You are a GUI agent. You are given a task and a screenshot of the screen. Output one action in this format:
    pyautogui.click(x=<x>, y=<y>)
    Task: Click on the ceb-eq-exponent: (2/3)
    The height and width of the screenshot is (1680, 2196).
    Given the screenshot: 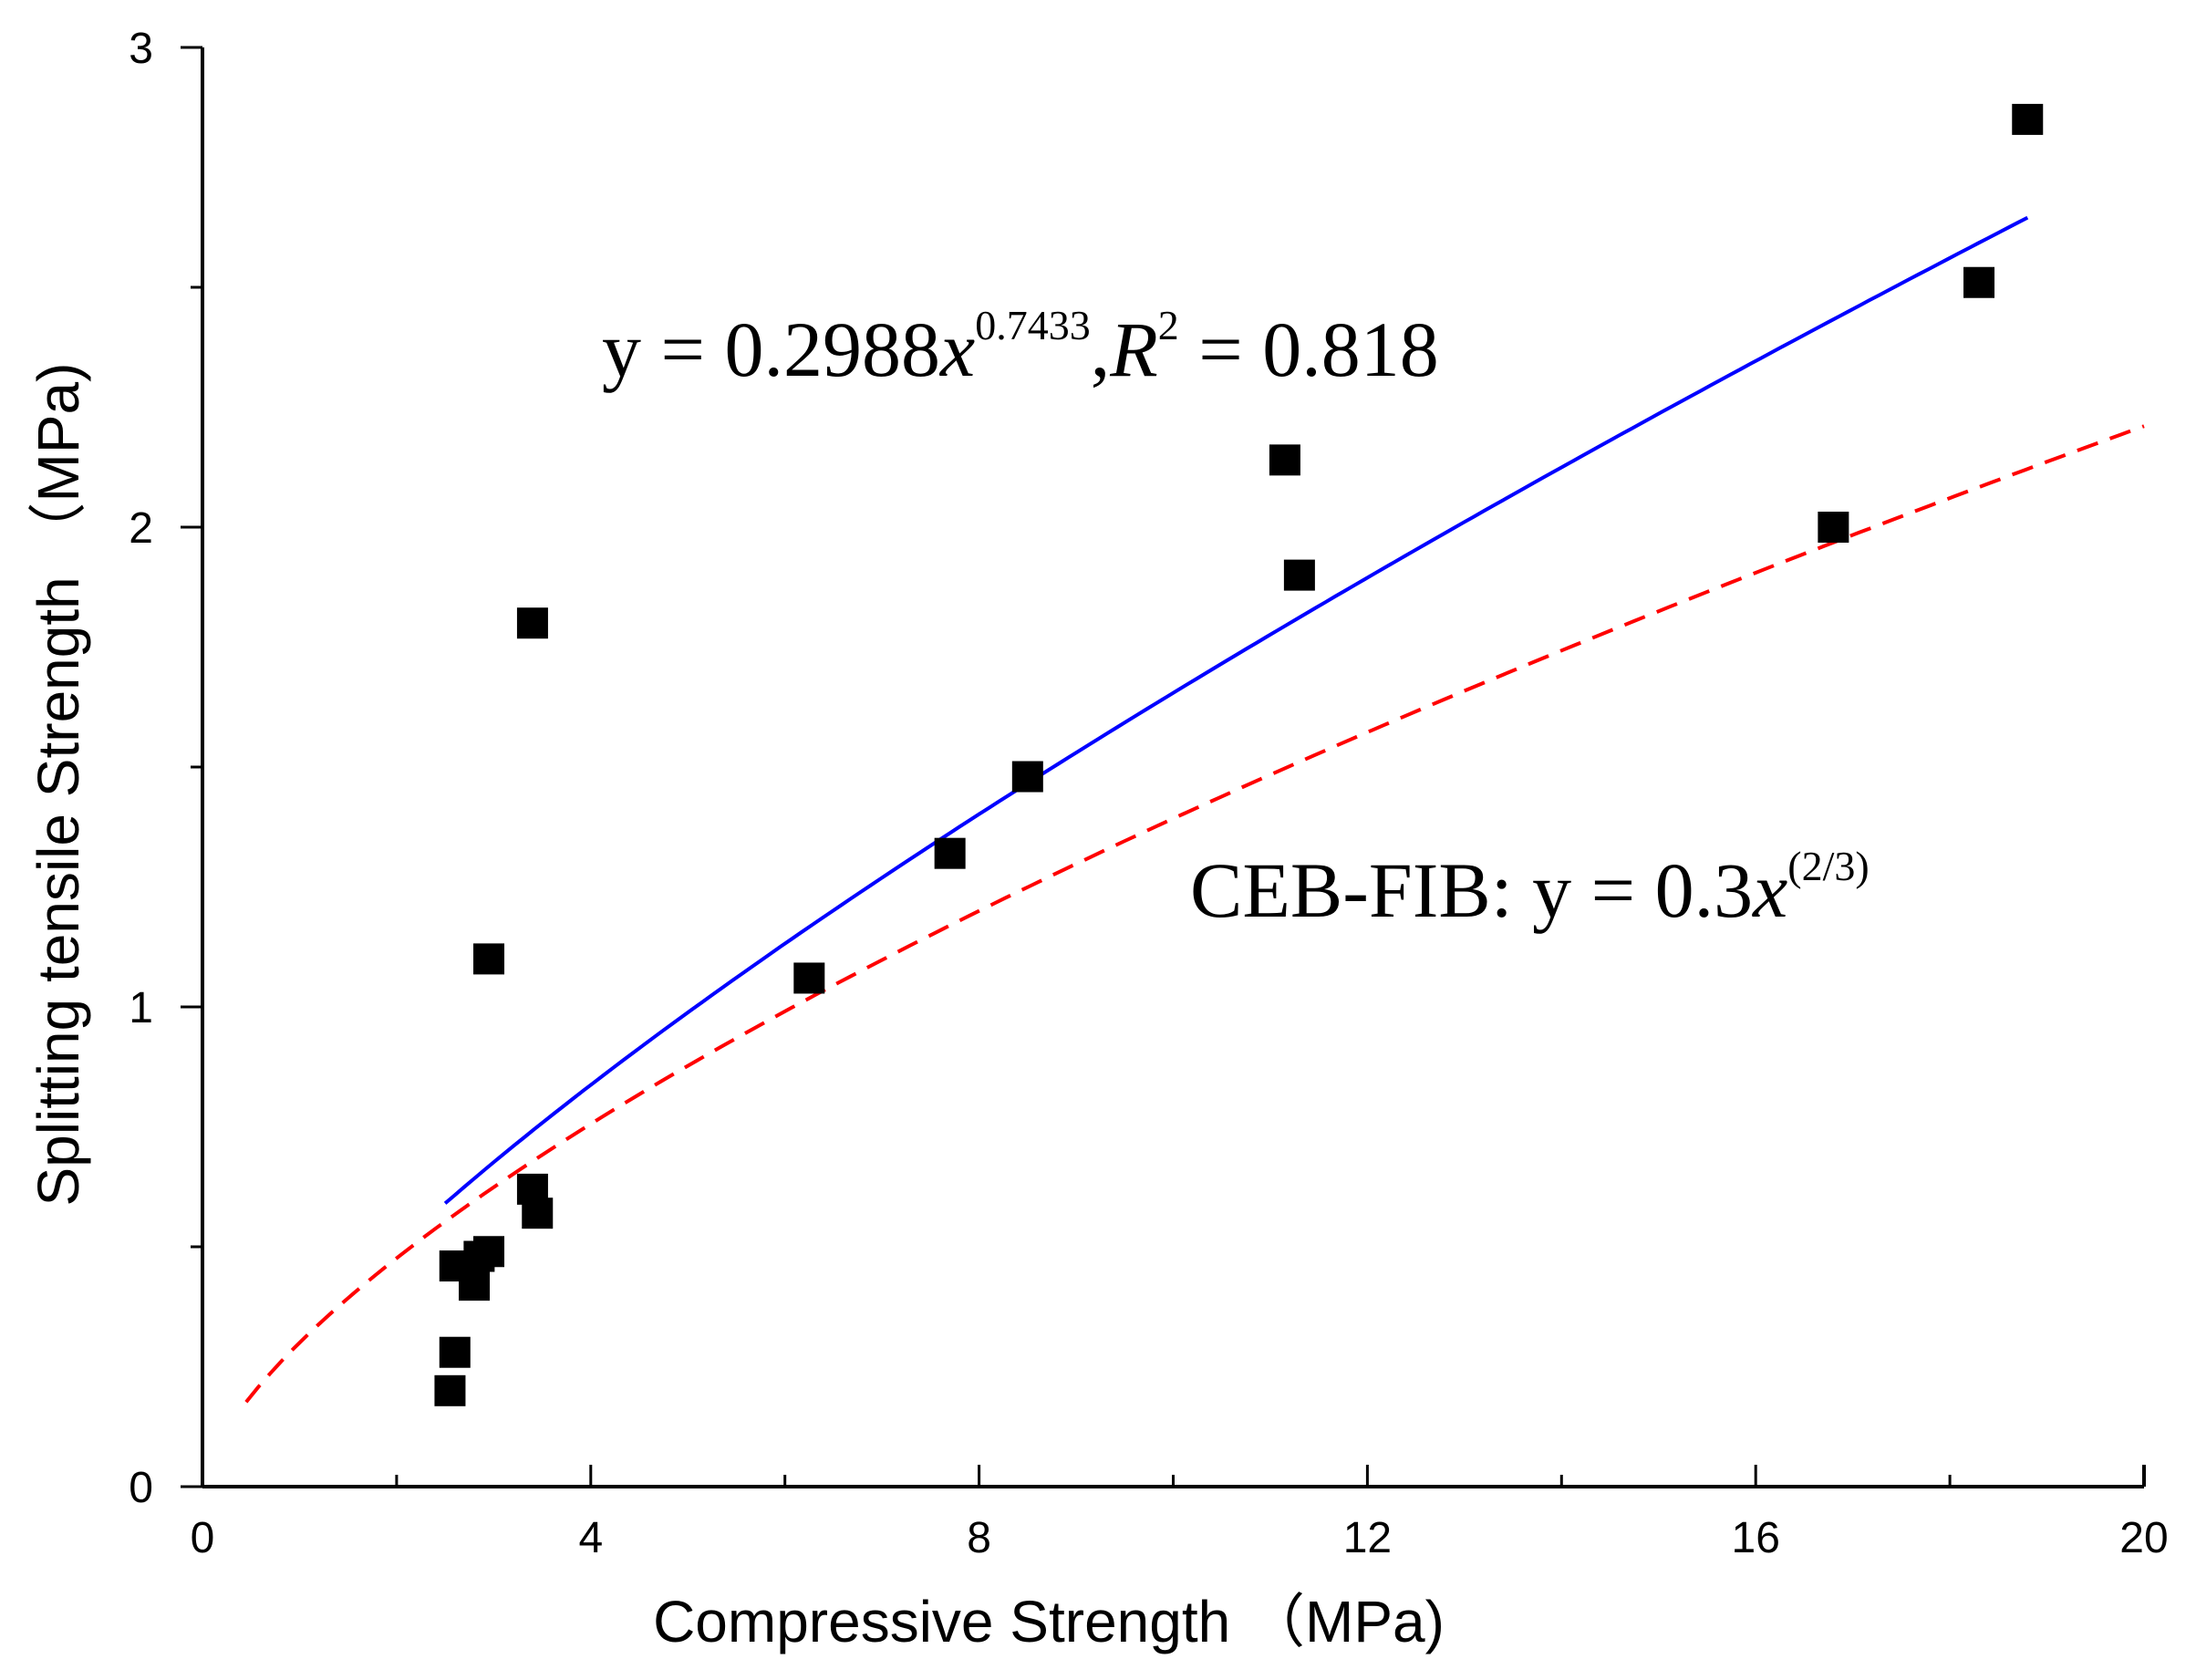 What is the action you would take?
    pyautogui.click(x=1828, y=866)
    